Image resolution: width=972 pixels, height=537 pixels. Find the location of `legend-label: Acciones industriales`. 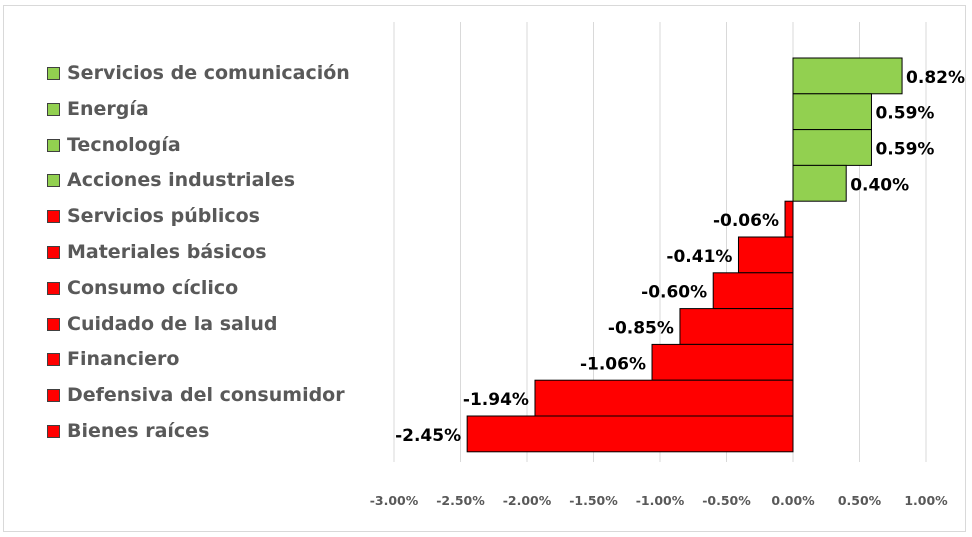

legend-label: Acciones industriales is located at coordinates (181, 180).